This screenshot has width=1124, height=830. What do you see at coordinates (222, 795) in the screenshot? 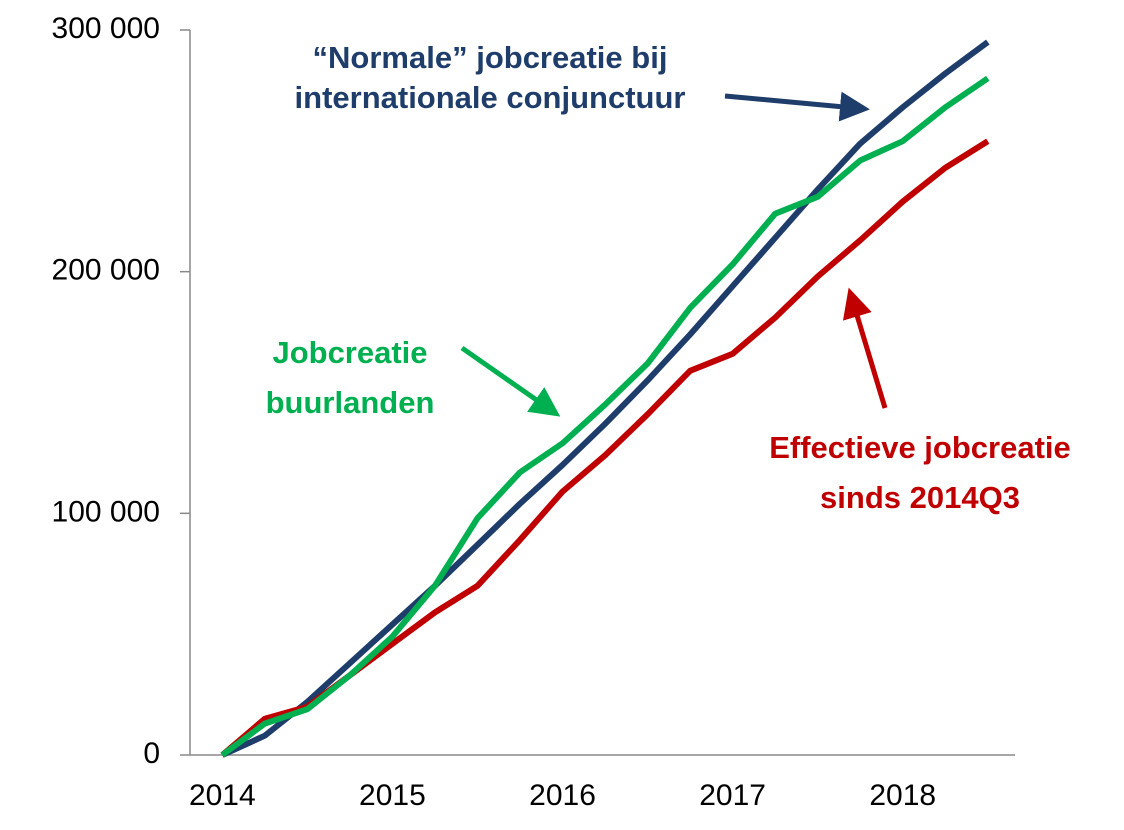
I see `x-tick-label: 2014` at bounding box center [222, 795].